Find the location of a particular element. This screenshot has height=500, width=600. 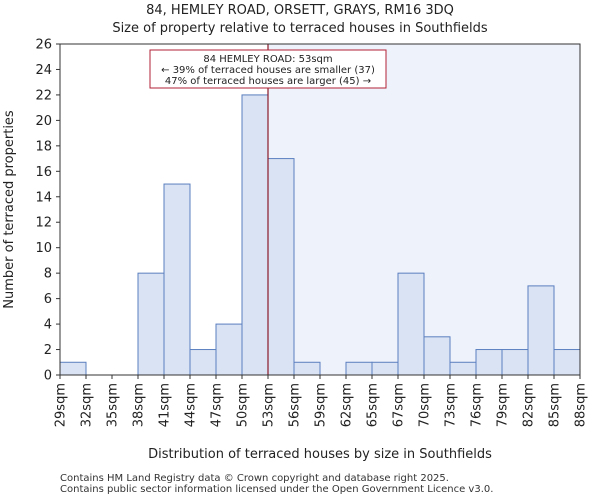

y-tick-label: 12 is located at coordinates (43, 223).